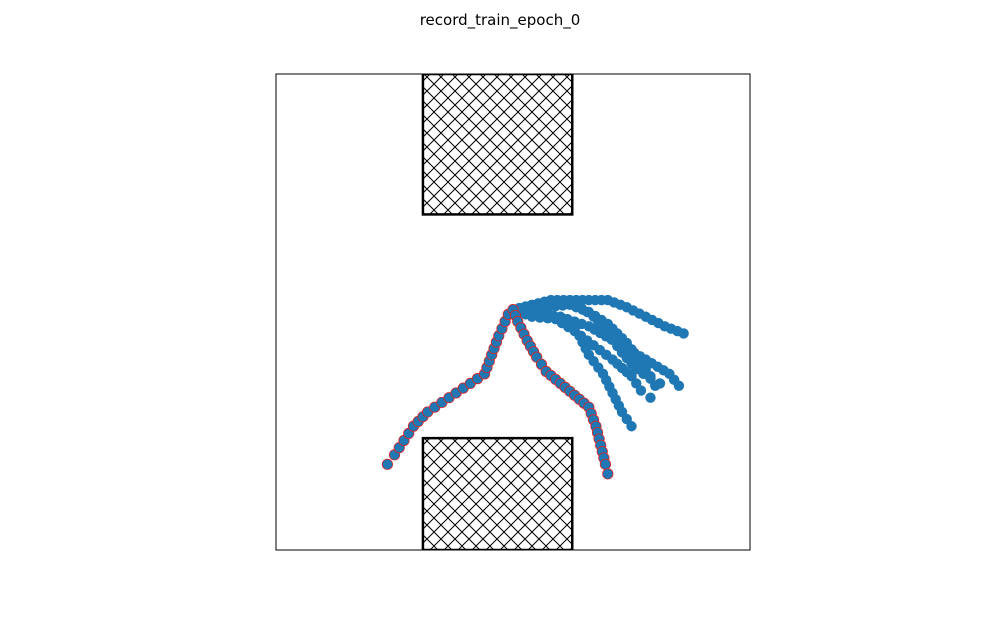 The width and height of the screenshot is (1000, 618). Describe the element at coordinates (500, 20) in the screenshot. I see `chart-title: record_train_epoch_0` at that location.